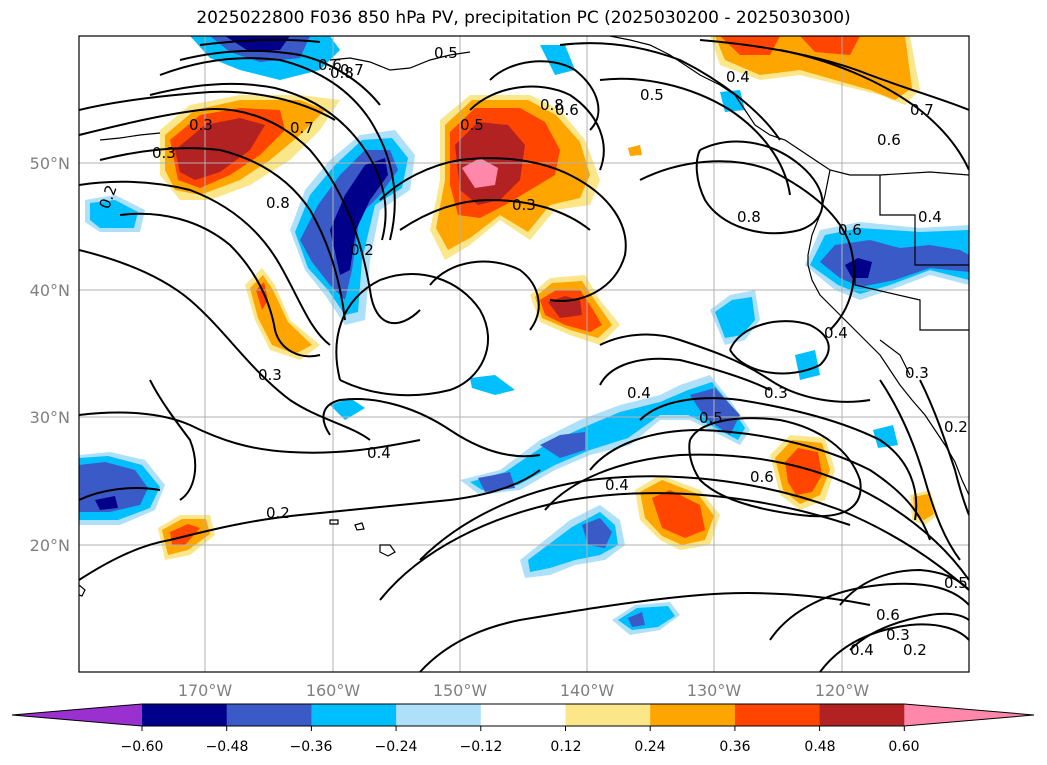 The width and height of the screenshot is (1047, 765). Describe the element at coordinates (460, 690) in the screenshot. I see `lon-label: 150°W` at that location.